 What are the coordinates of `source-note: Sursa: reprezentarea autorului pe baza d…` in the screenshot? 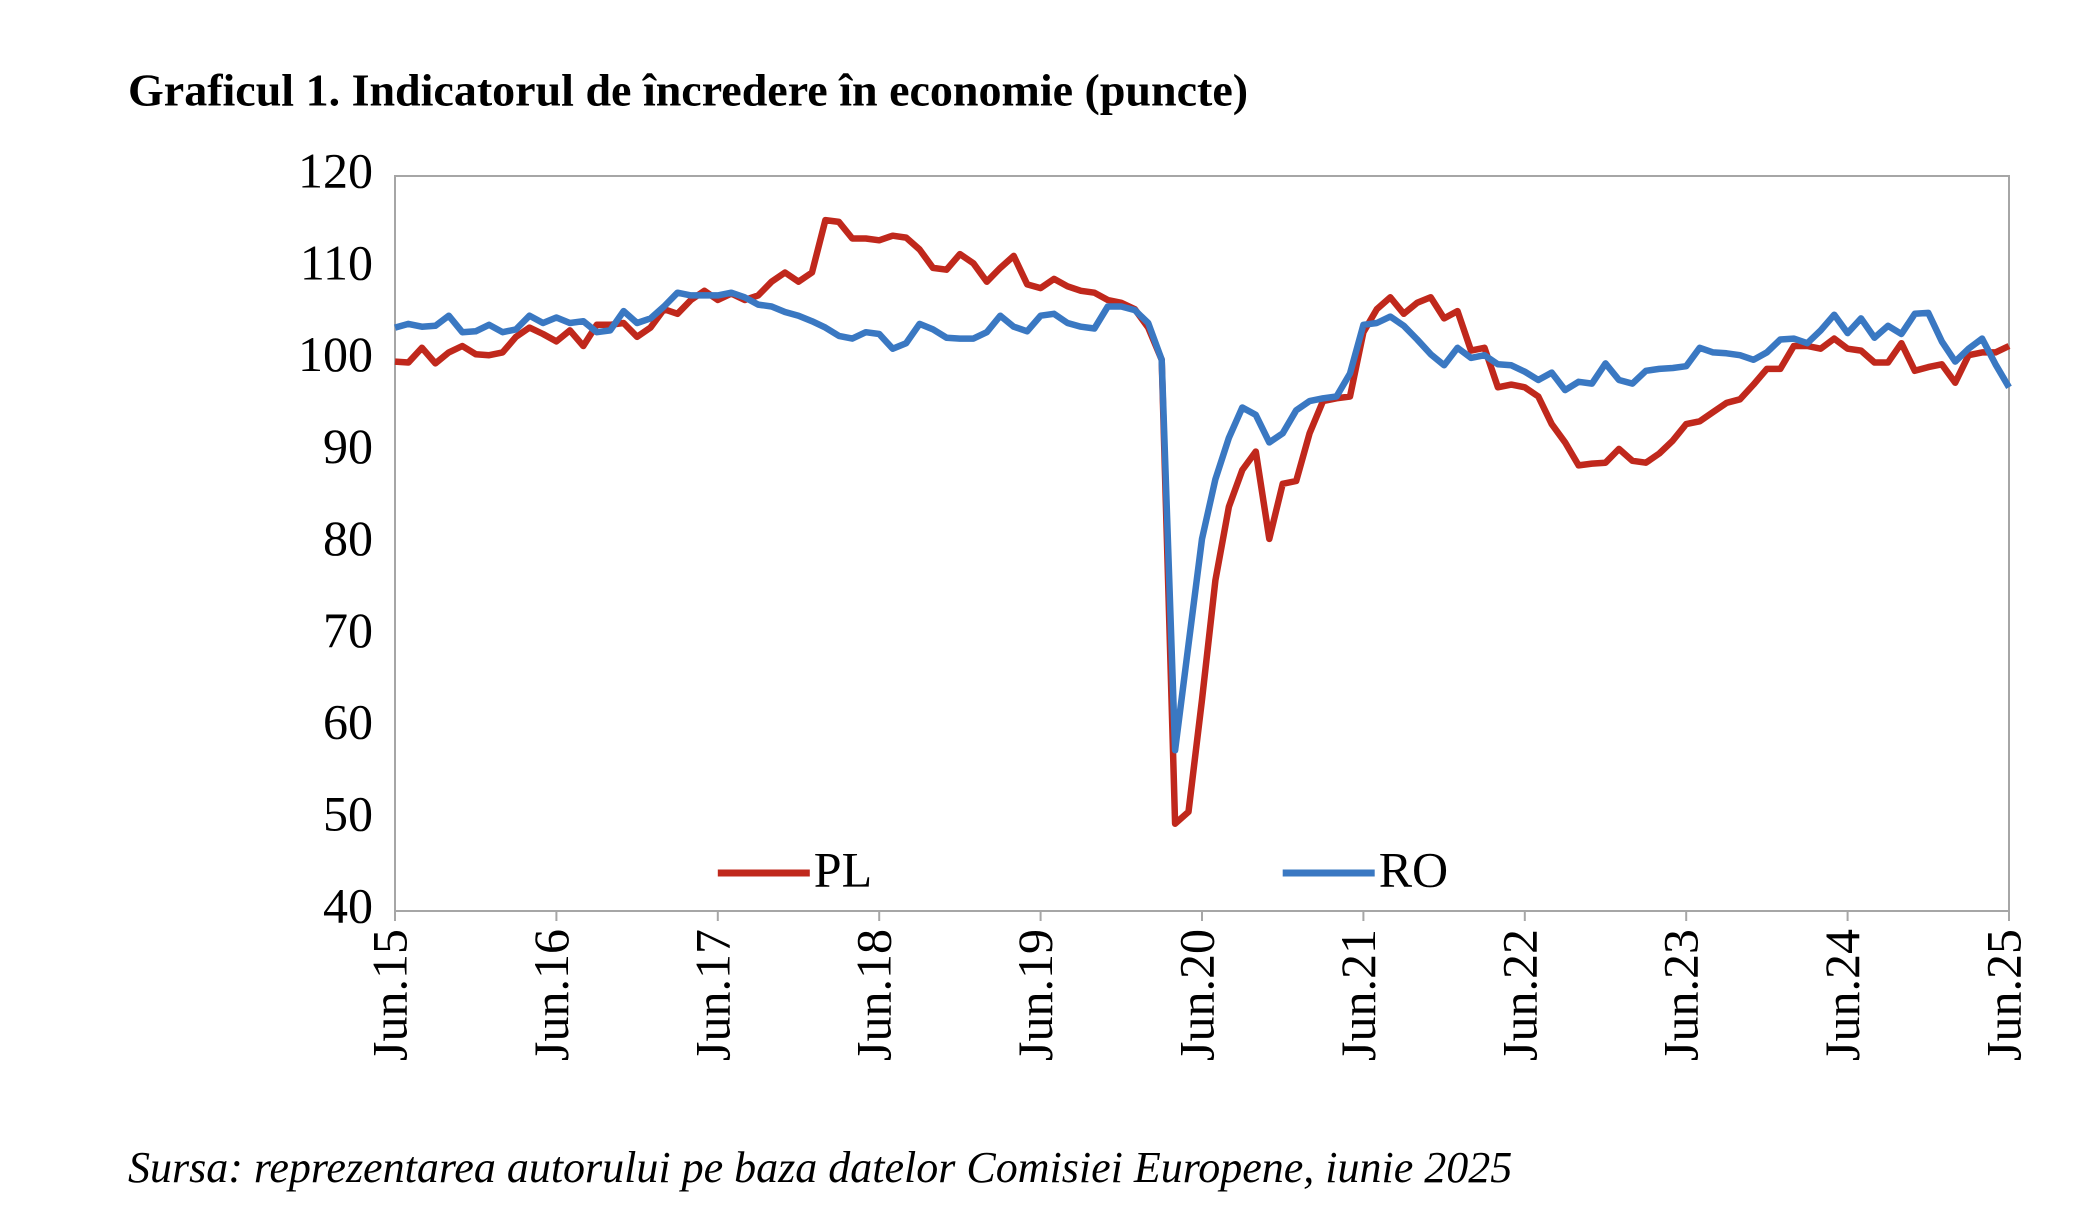 It's located at (820, 1167).